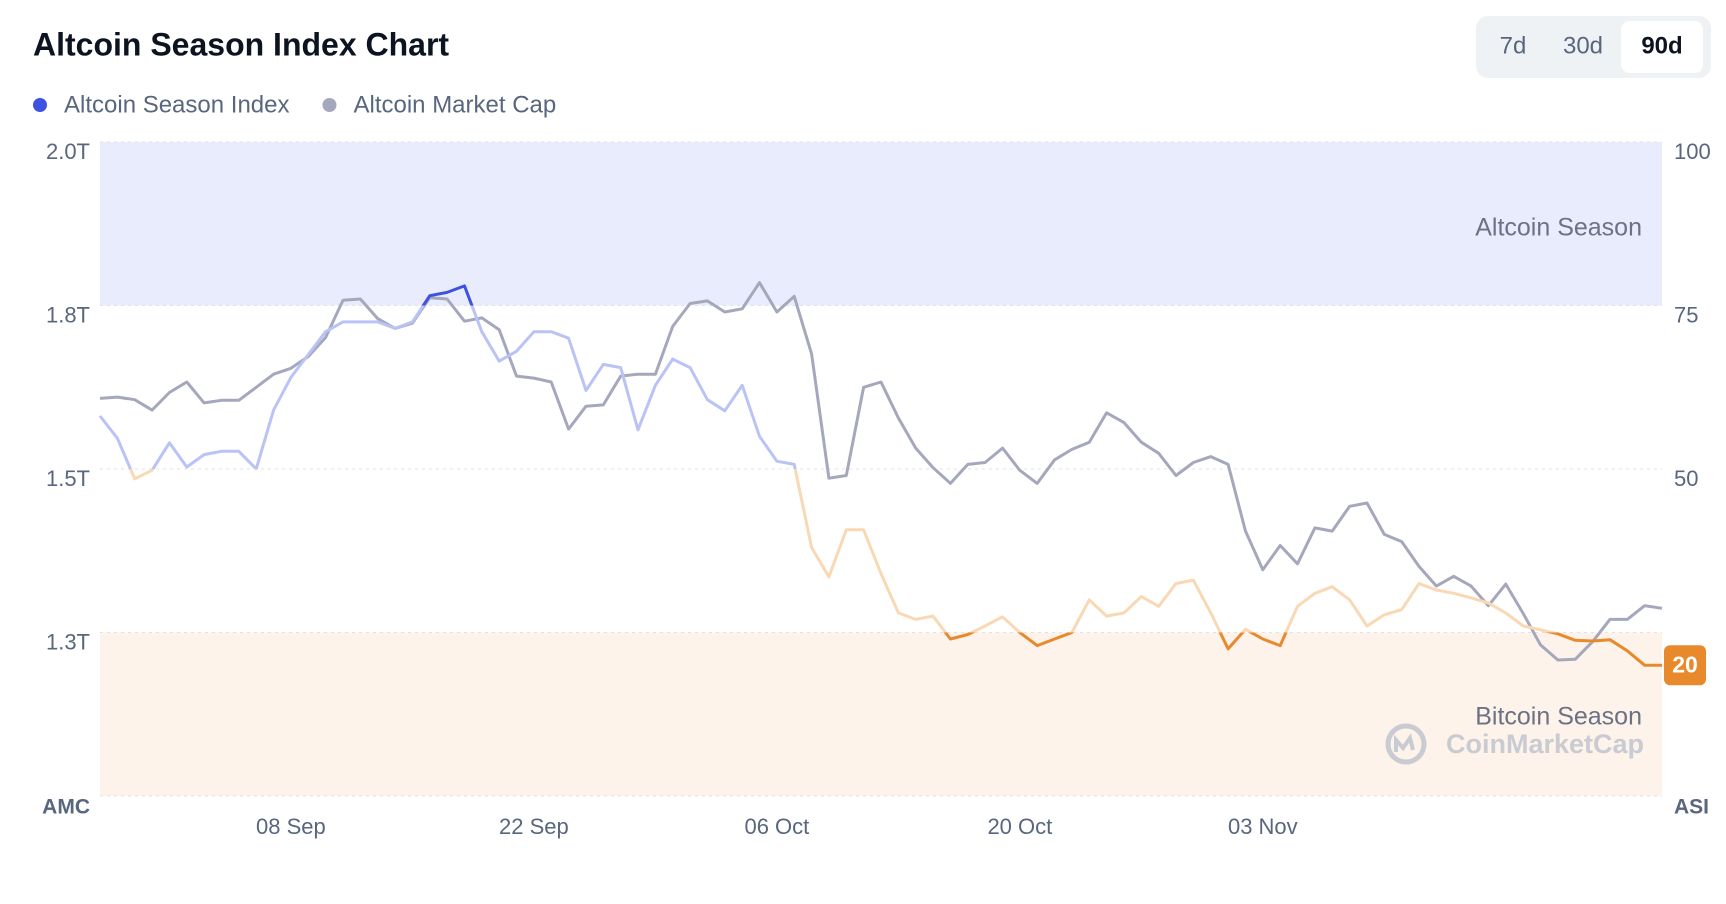 This screenshot has height=904, width=1726. Describe the element at coordinates (241, 44) in the screenshot. I see `chart-title: Altcoin Season Index Chart` at that location.